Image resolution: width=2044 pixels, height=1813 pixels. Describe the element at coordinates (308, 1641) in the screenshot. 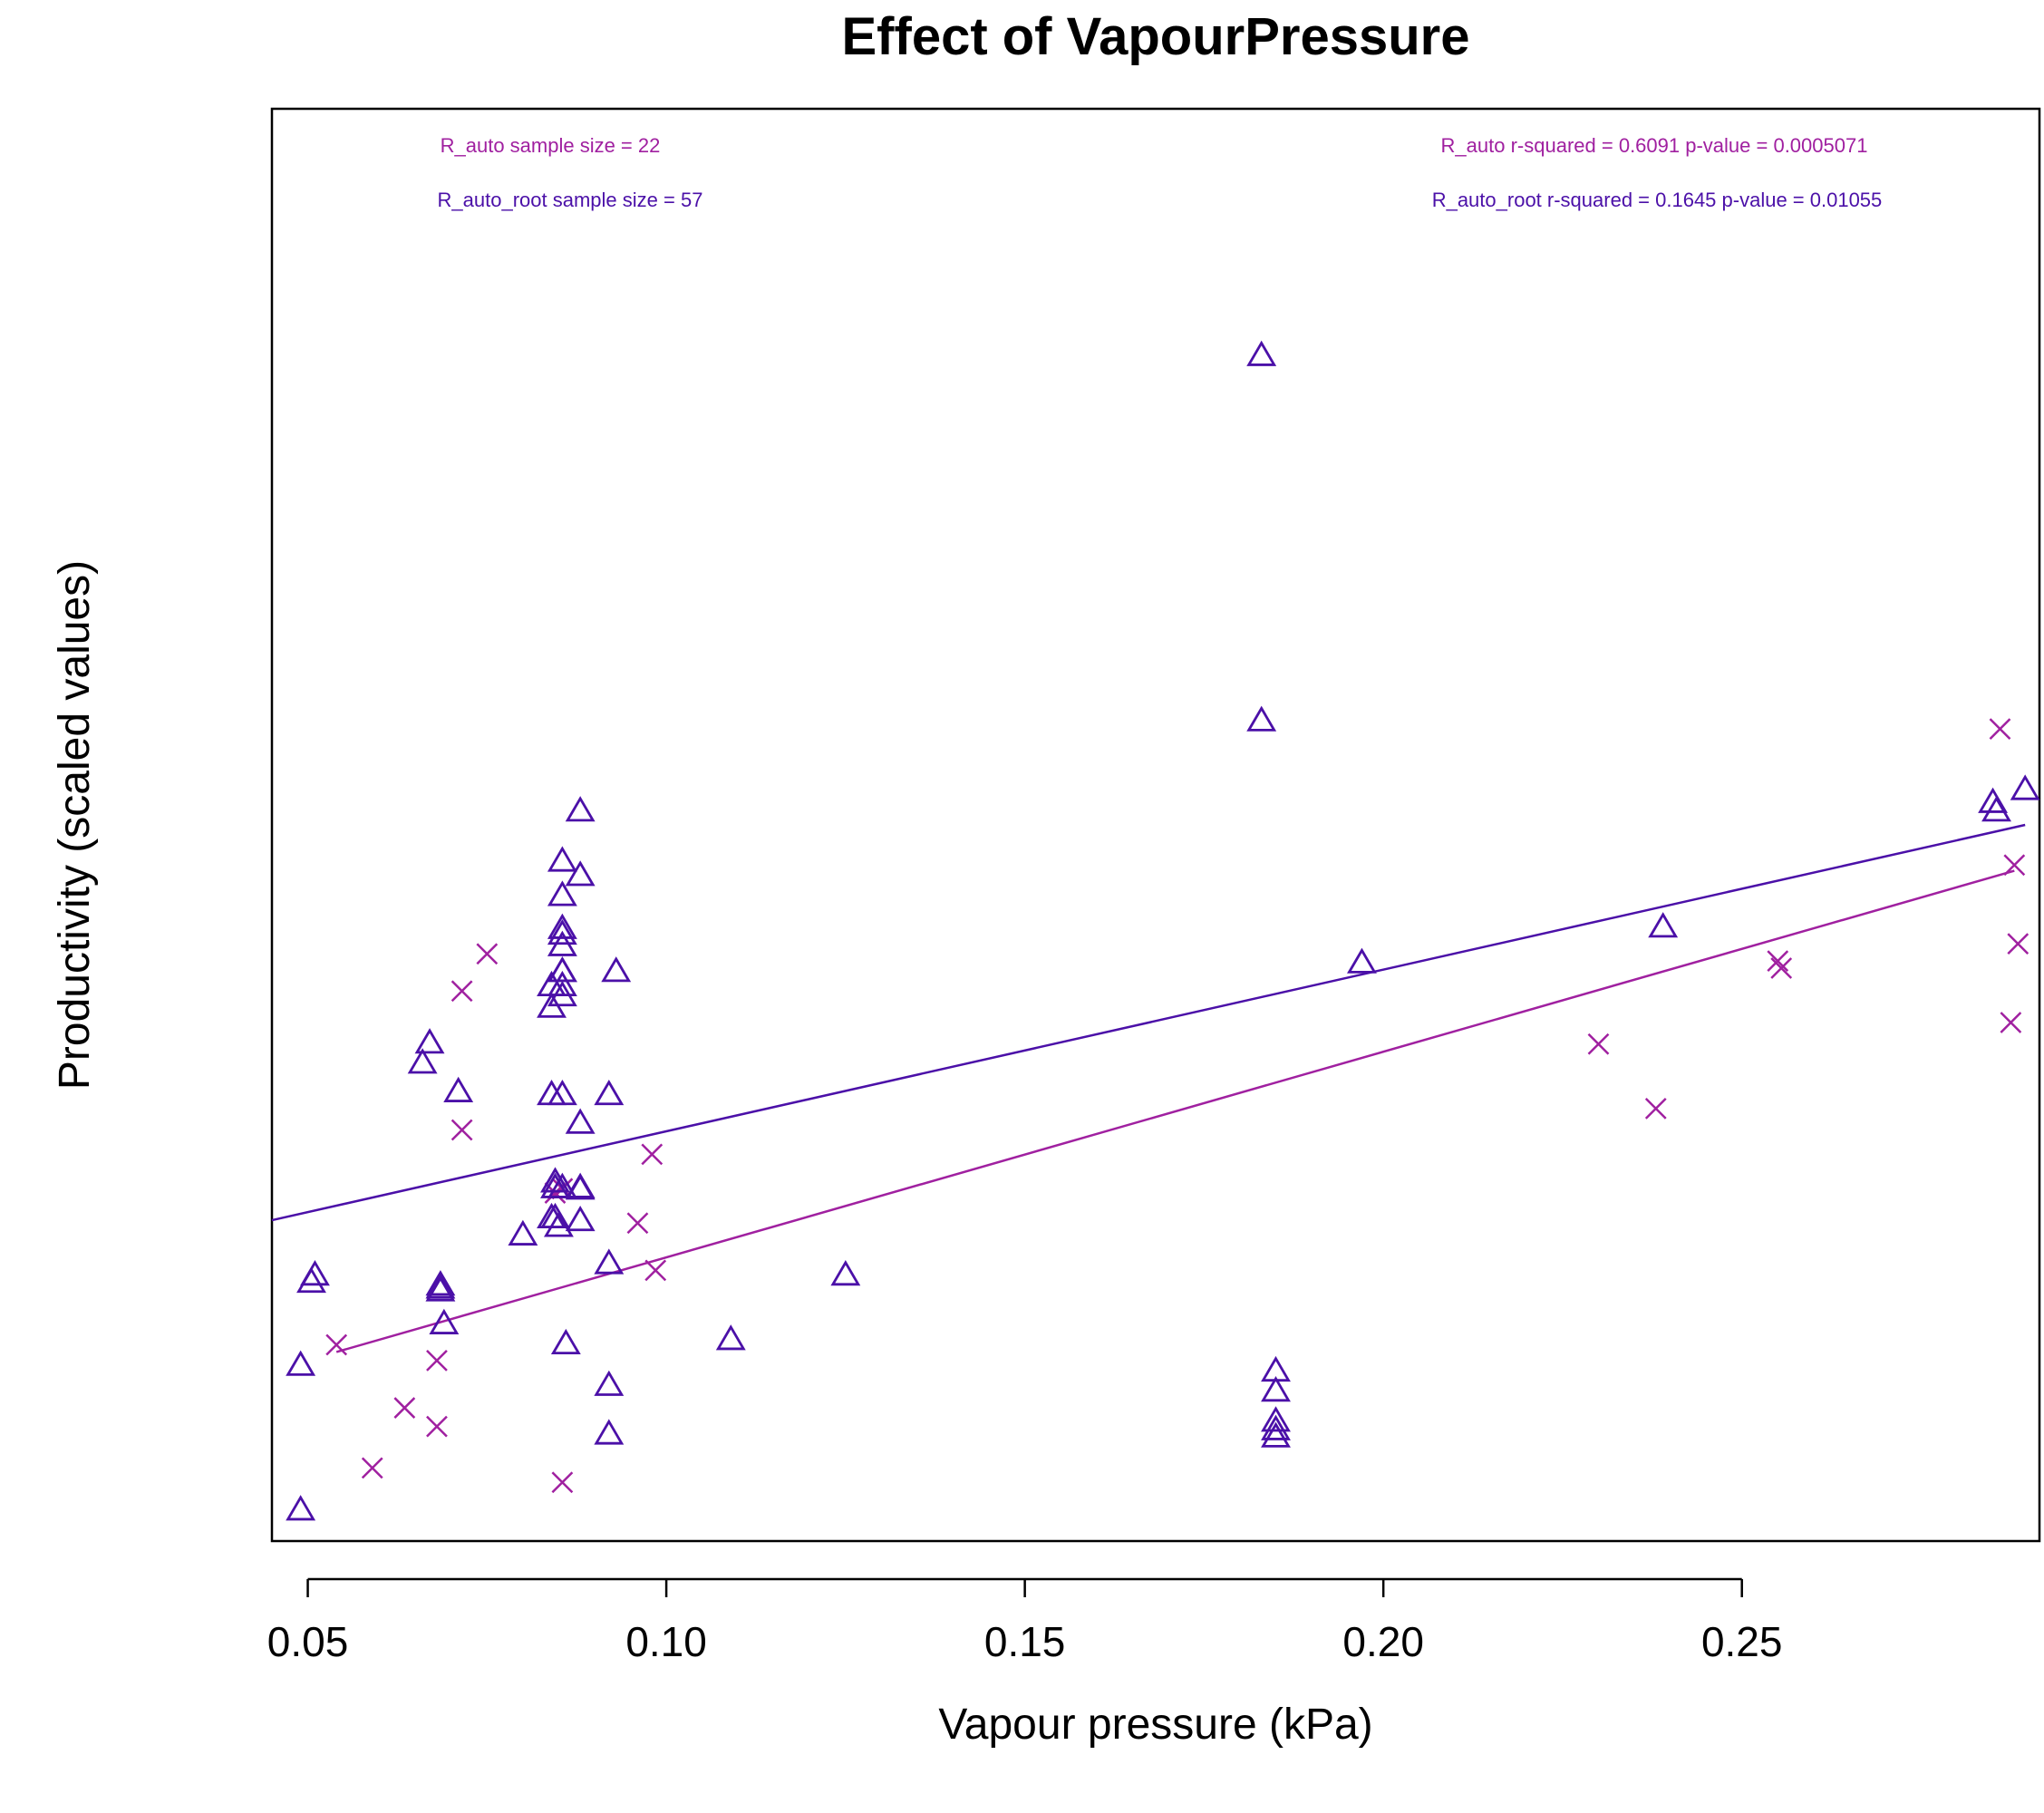

I see `x-tick-label: 0.05` at that location.